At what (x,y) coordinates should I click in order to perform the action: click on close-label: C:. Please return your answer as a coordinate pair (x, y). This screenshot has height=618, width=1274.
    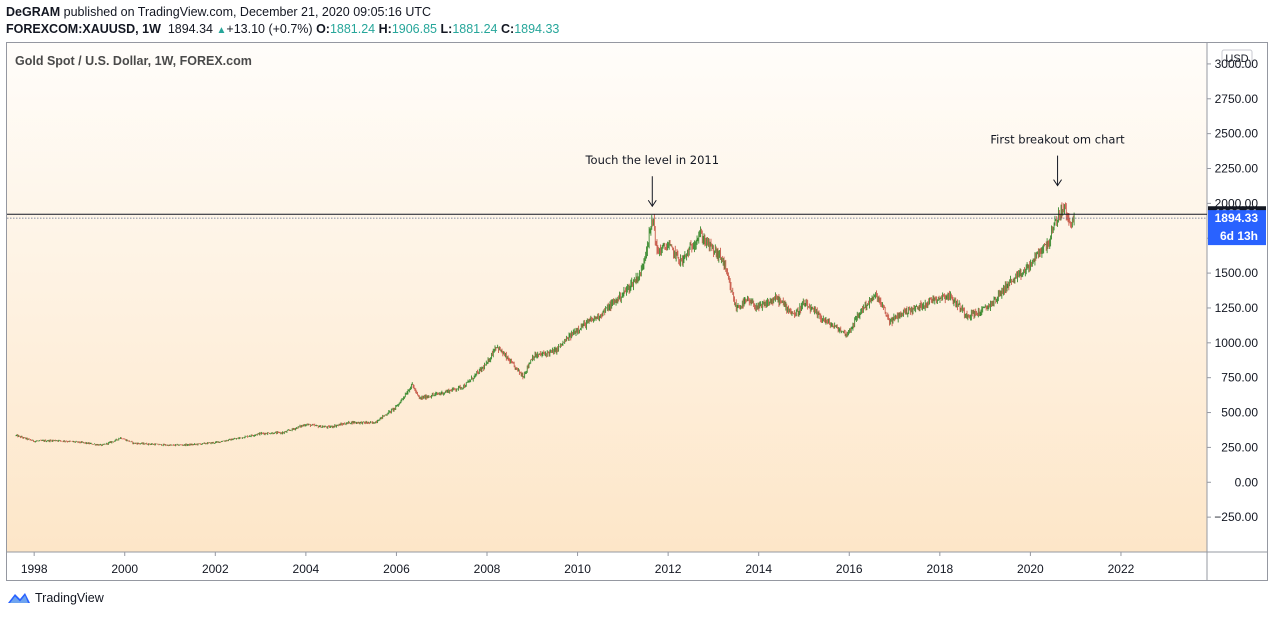
    Looking at the image, I should click on (507, 29).